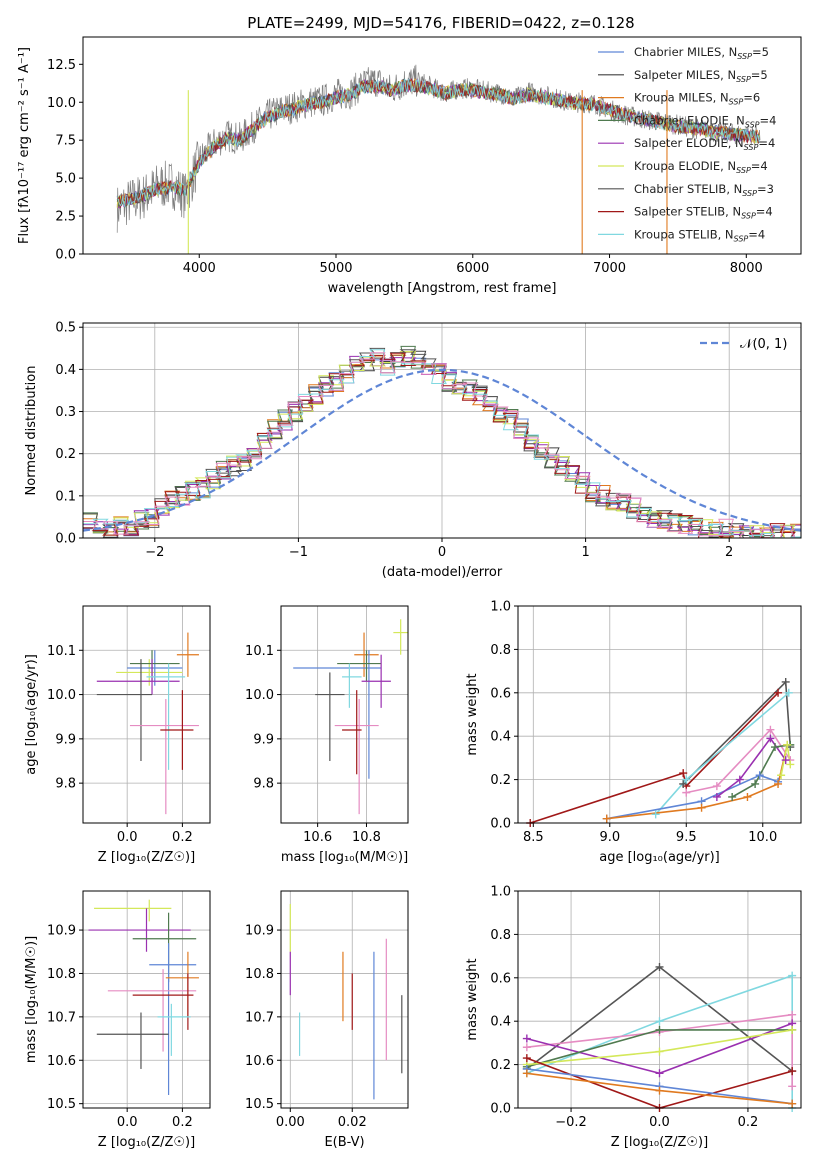 The image size is (819, 1170). Describe the element at coordinates (65, 141) in the screenshot. I see `y-tick-label: 7.5` at that location.